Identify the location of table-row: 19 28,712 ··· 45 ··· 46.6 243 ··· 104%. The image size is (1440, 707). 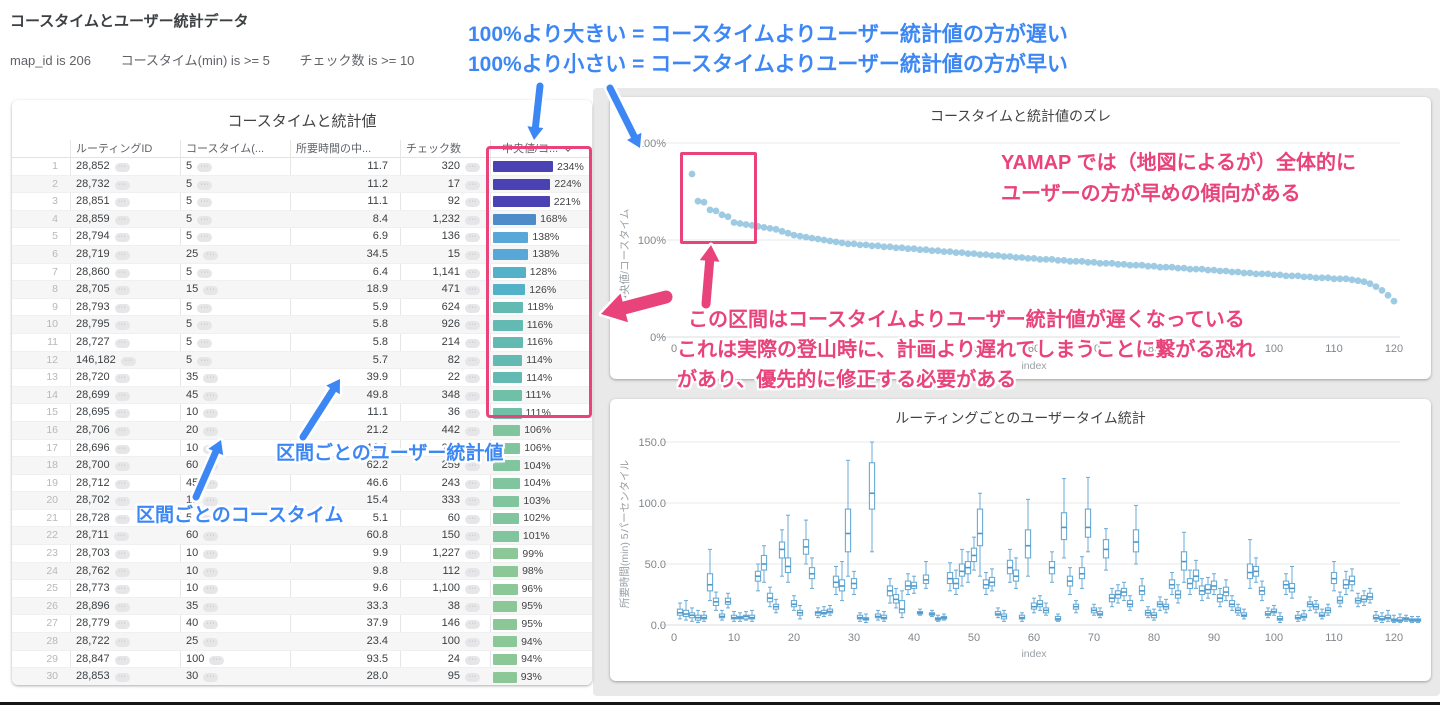
(302, 484).